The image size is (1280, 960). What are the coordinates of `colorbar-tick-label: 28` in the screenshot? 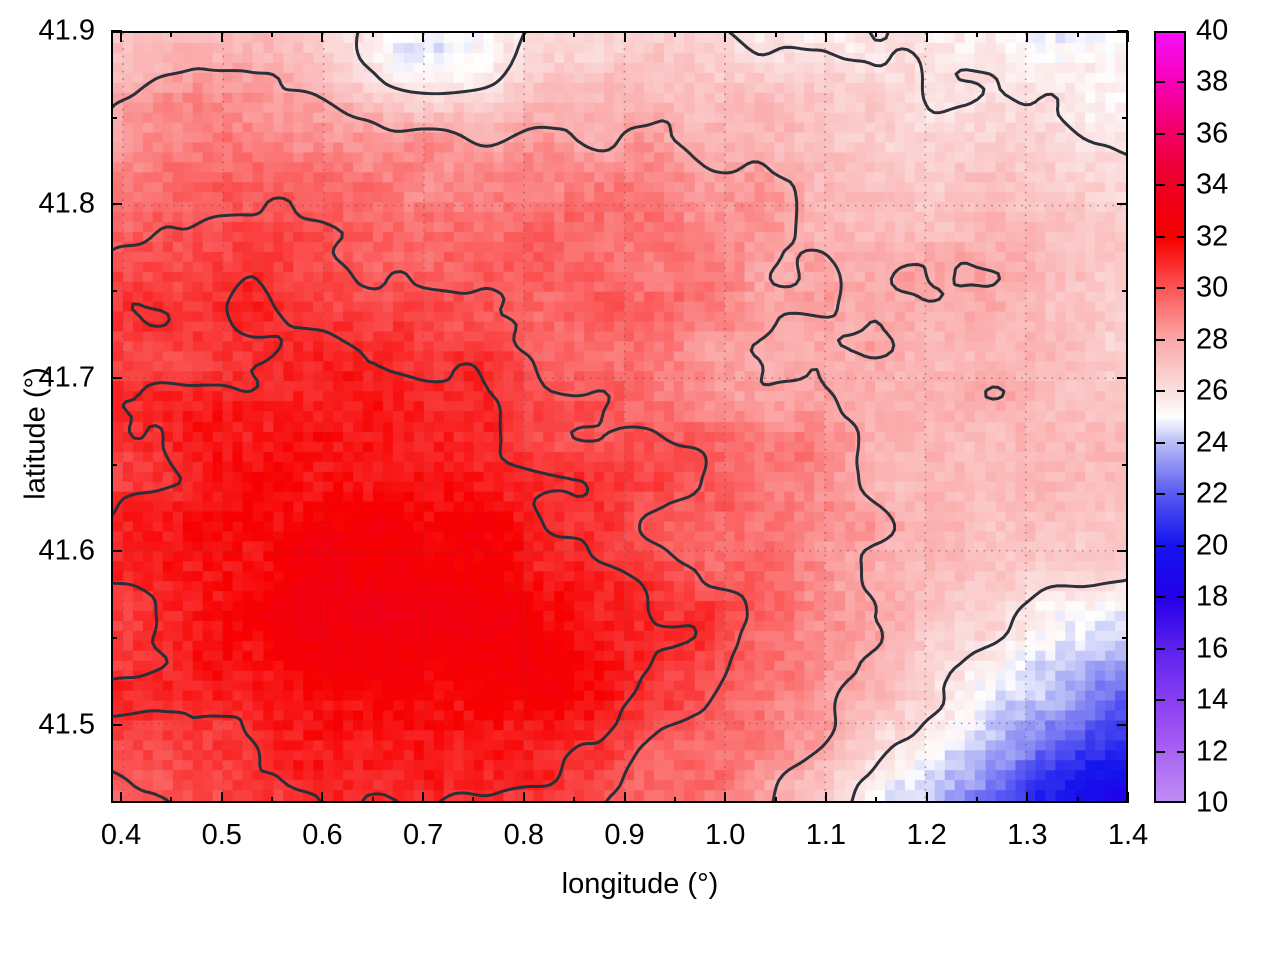 It's located at (1212, 339).